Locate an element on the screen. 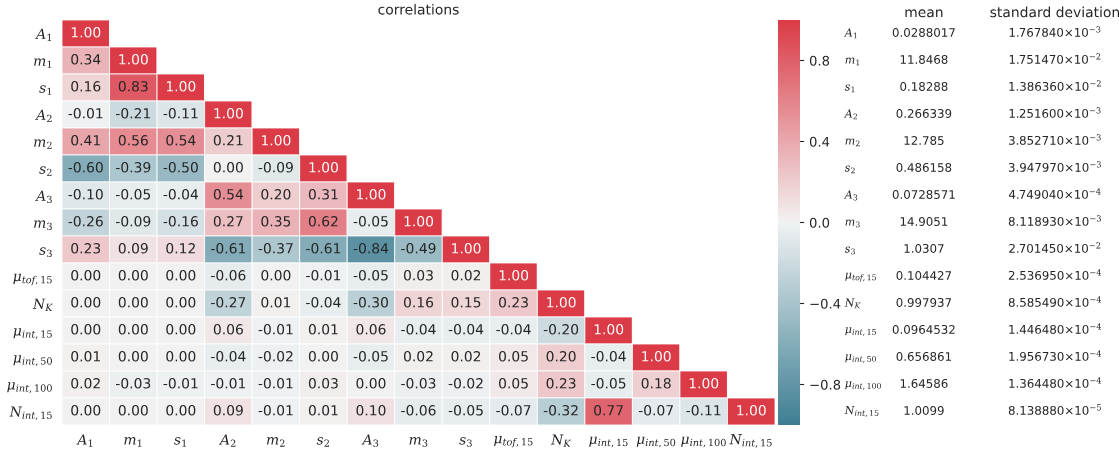 The image size is (1119, 451). y-tick-label: A$_{2}$ is located at coordinates (43, 115).